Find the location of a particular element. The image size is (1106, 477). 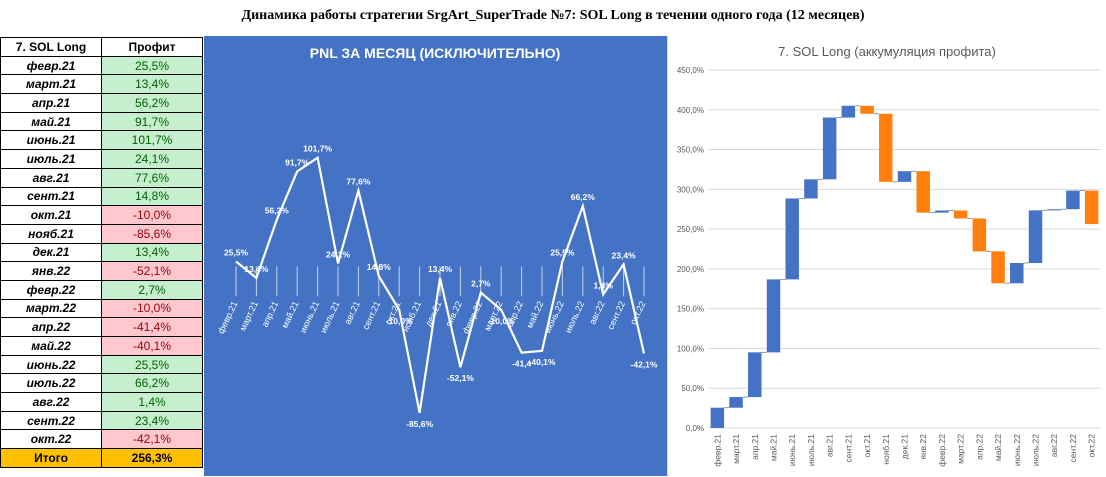

x-tick-label: окт.21 is located at coordinates (867, 446).